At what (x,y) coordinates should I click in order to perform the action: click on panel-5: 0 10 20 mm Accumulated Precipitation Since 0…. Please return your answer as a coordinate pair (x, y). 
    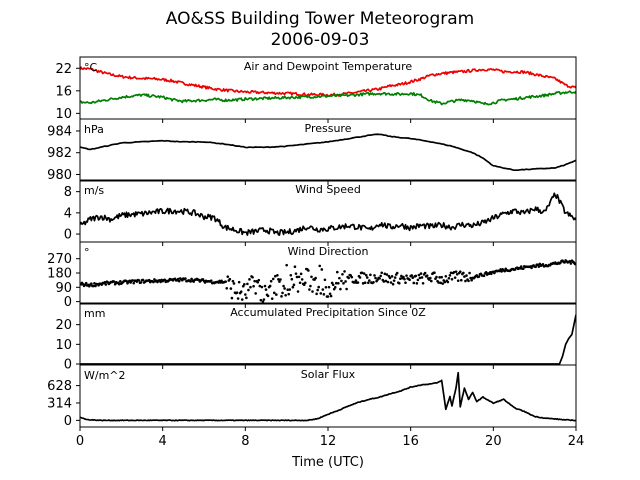
    Looking at the image, I should click on (316, 337).